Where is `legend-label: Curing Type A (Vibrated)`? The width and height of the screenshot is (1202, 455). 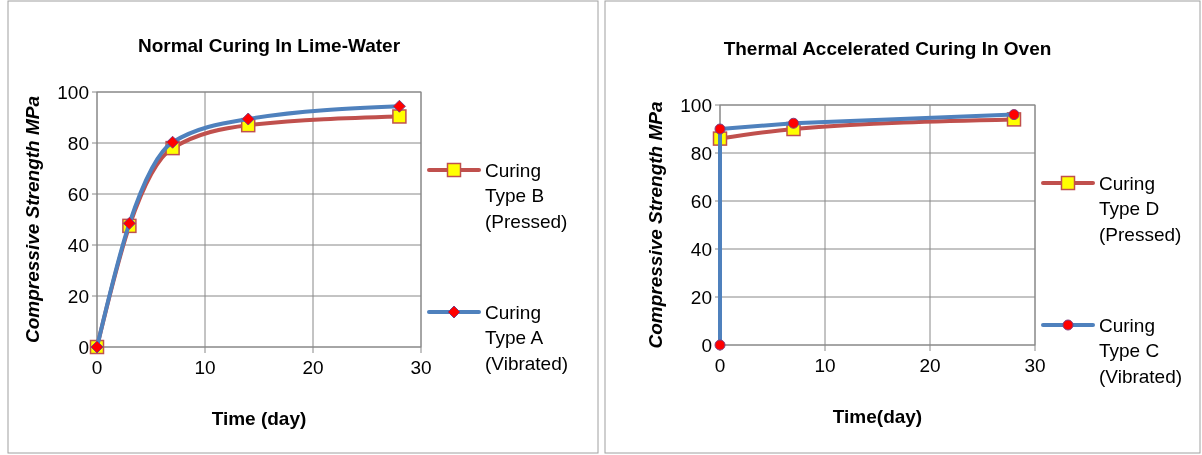
legend-label: Curing Type A (Vibrated) is located at coordinates (527, 337).